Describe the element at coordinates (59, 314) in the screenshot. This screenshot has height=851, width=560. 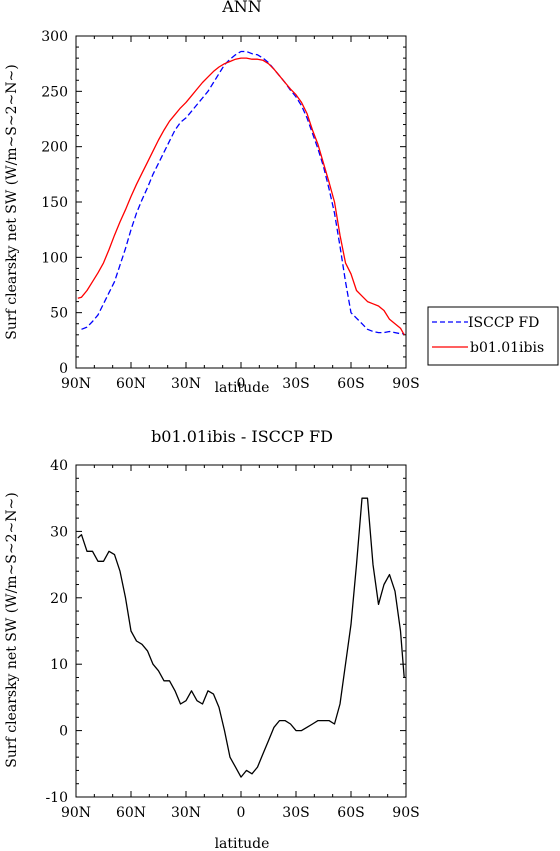
I see `y-tick-label: 50` at that location.